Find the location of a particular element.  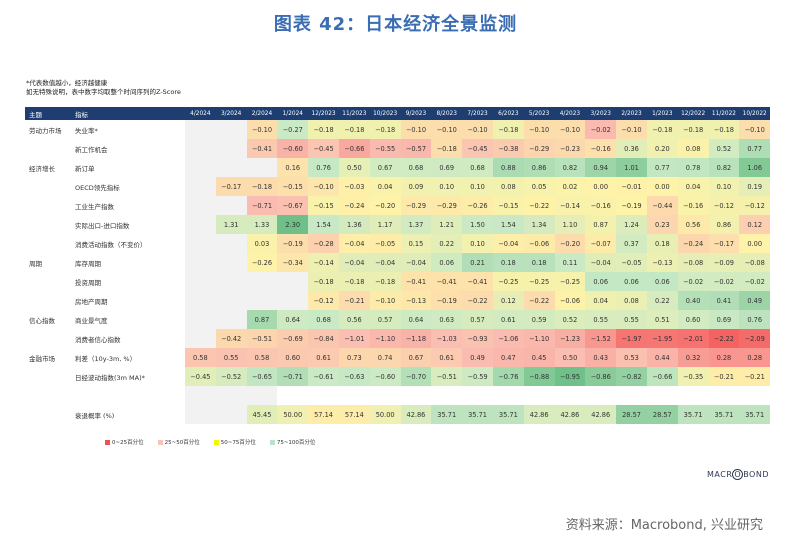

value-cell: −0.16 is located at coordinates (601, 205).